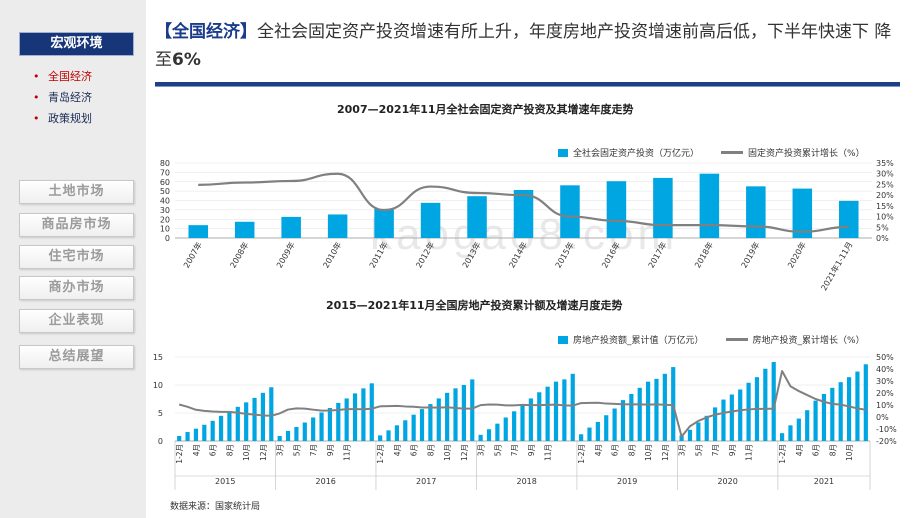 Image resolution: width=920 pixels, height=518 pixels. Describe the element at coordinates (426, 481) in the screenshot. I see `chart2-year-label: 2017` at that location.